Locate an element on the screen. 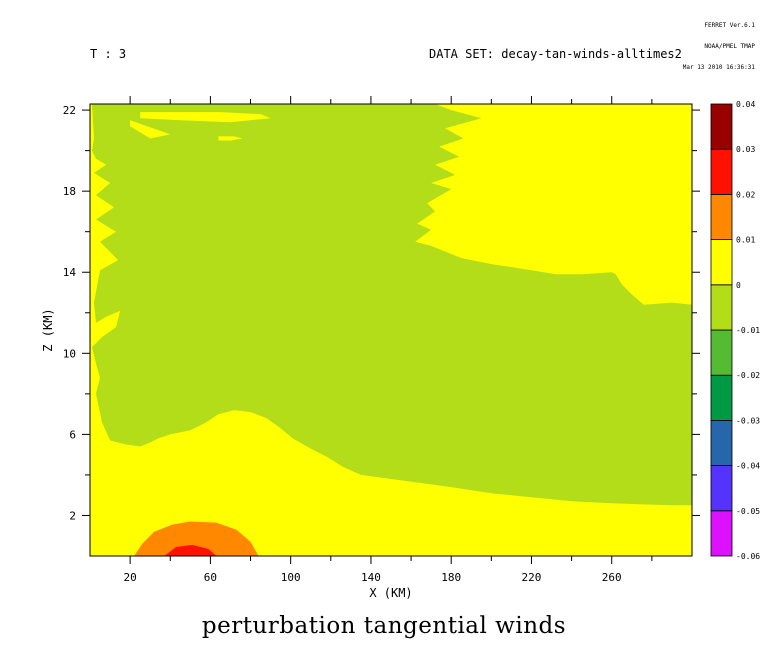 The height and width of the screenshot is (662, 768). x-axis-label: X (KM) is located at coordinates (390, 593).